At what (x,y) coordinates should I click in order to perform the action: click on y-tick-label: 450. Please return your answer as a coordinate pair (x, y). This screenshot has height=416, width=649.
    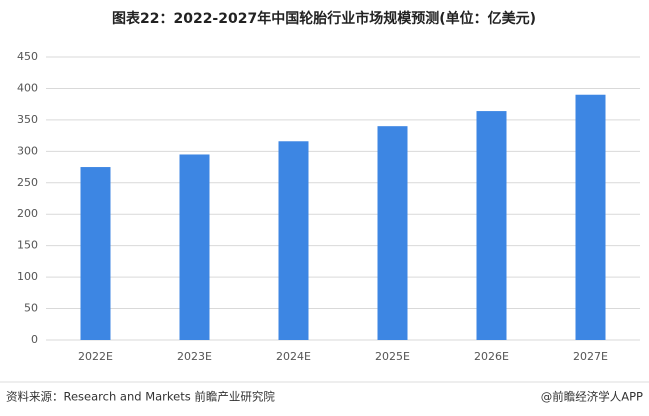
    Looking at the image, I should click on (27, 56).